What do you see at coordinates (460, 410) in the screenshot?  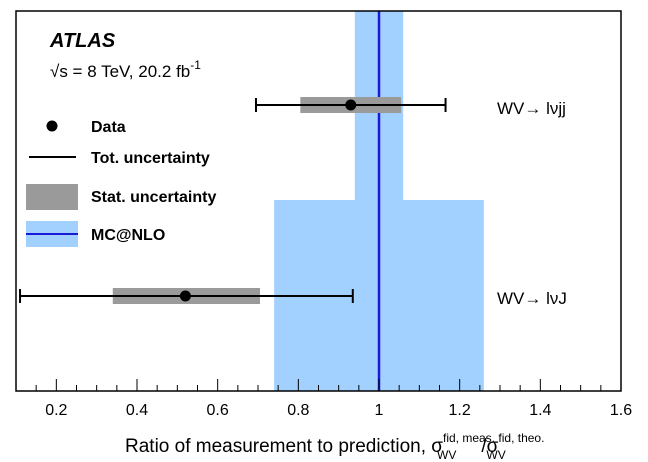 I see `x-tick-label: 1.2` at bounding box center [460, 410].